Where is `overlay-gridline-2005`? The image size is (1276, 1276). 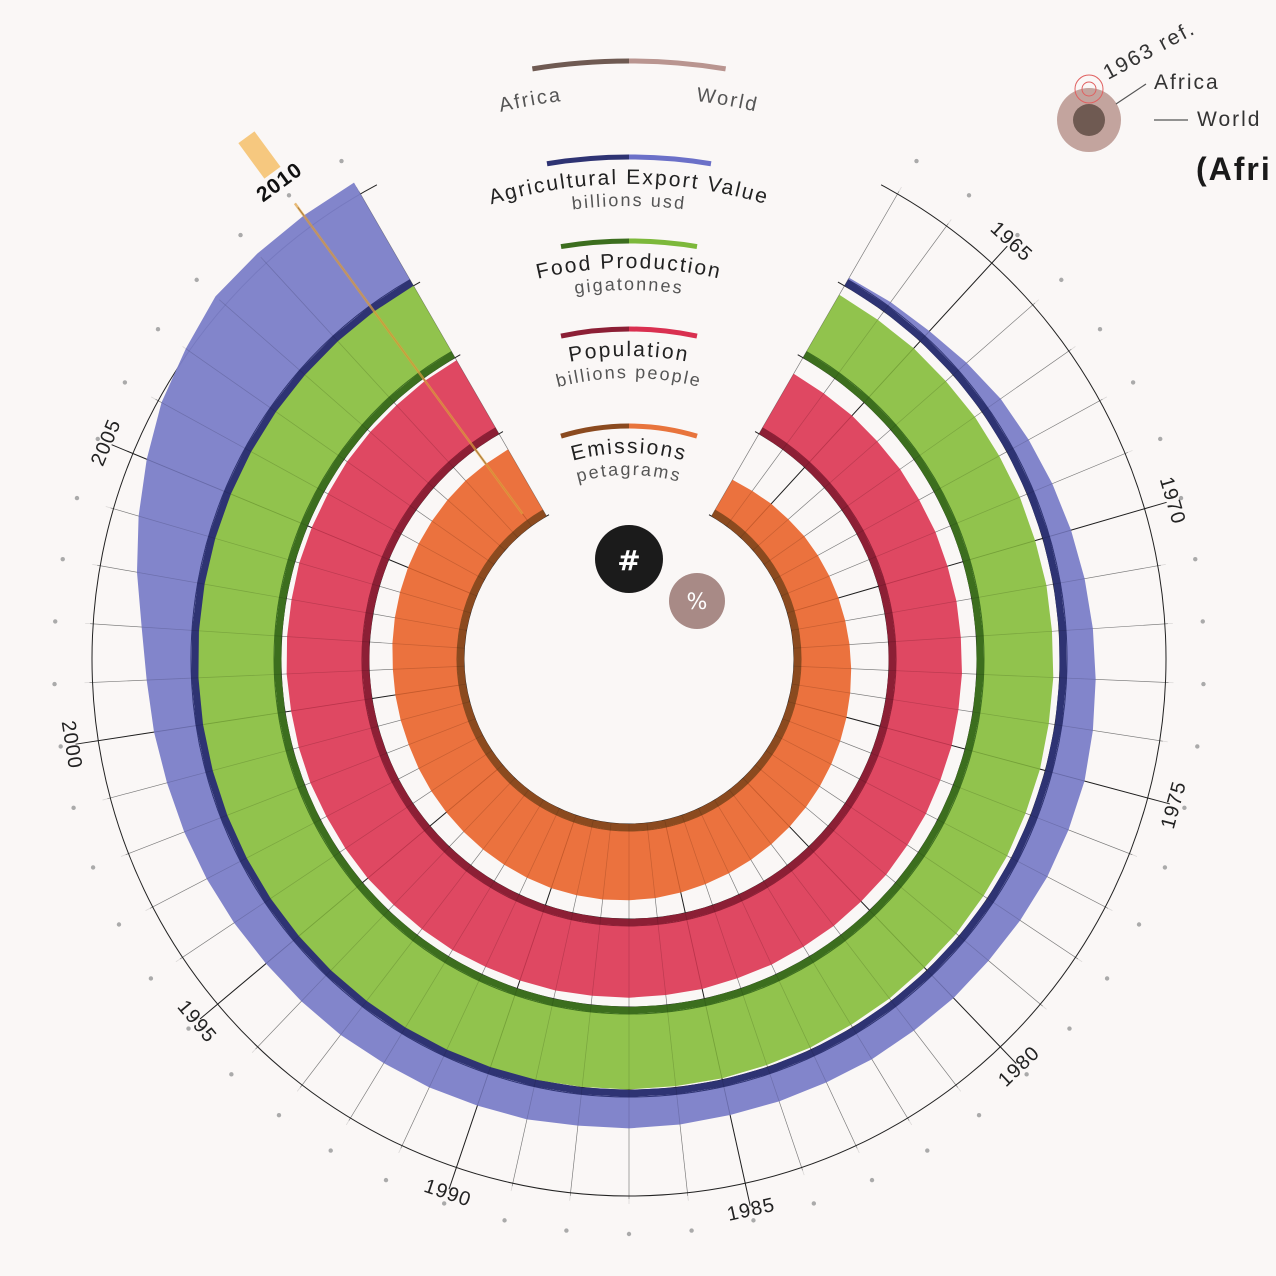
overlay-gridline-2005 is located at coordinates (301, 523).